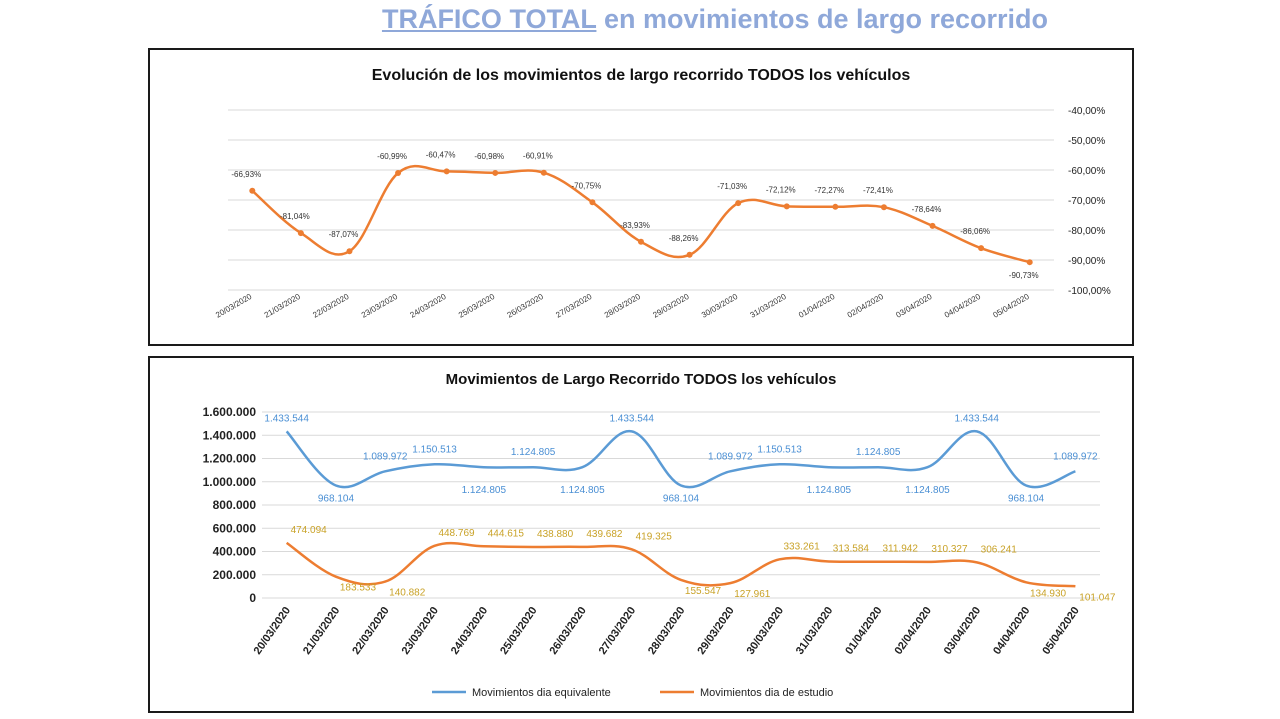  What do you see at coordinates (1086, 141) in the screenshot?
I see `y-tick-label: -50,00%` at bounding box center [1086, 141].